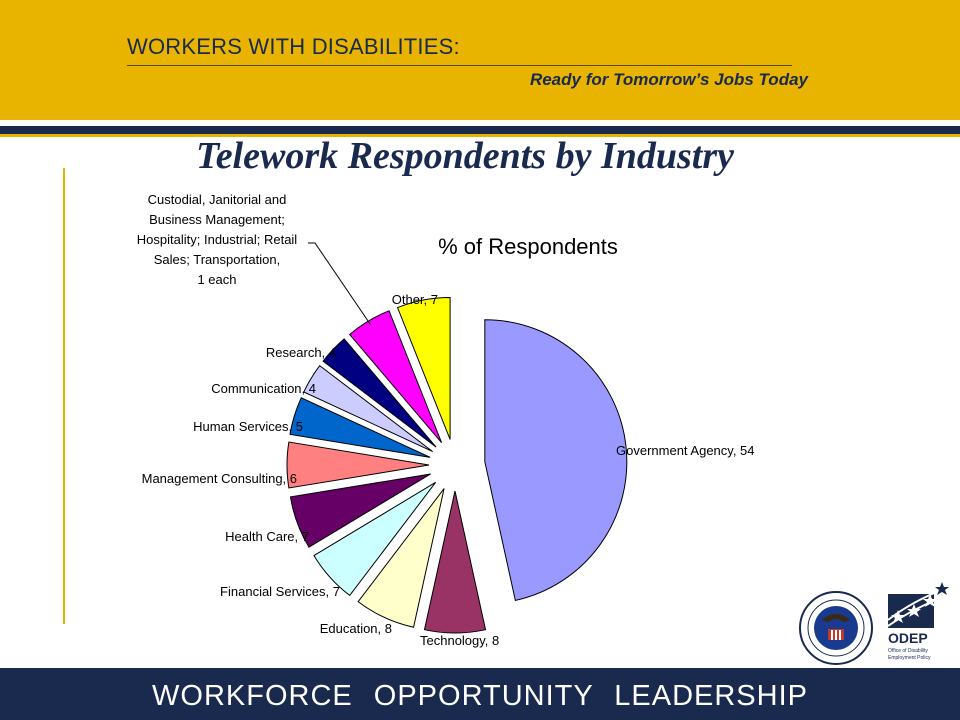 Image resolution: width=960 pixels, height=720 pixels. Describe the element at coordinates (909, 658) in the screenshot. I see `odep-caption-line2: Employment Policy` at that location.